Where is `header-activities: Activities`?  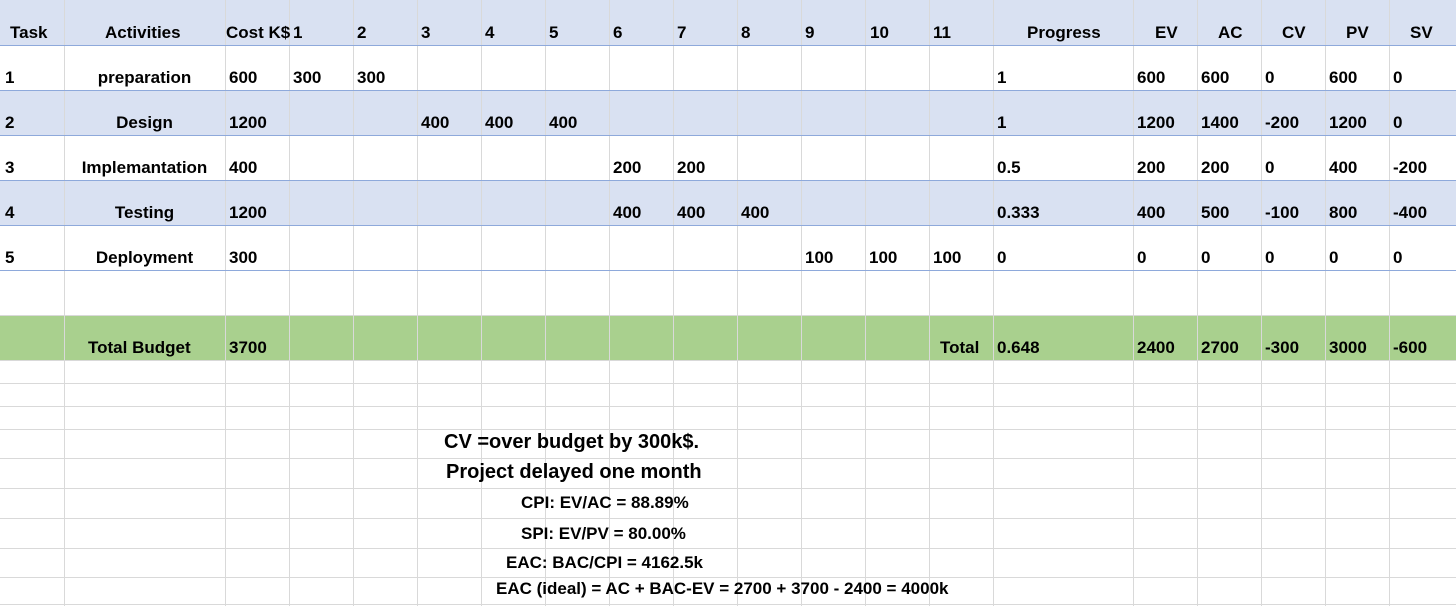 header-activities: Activities is located at coordinates (143, 32).